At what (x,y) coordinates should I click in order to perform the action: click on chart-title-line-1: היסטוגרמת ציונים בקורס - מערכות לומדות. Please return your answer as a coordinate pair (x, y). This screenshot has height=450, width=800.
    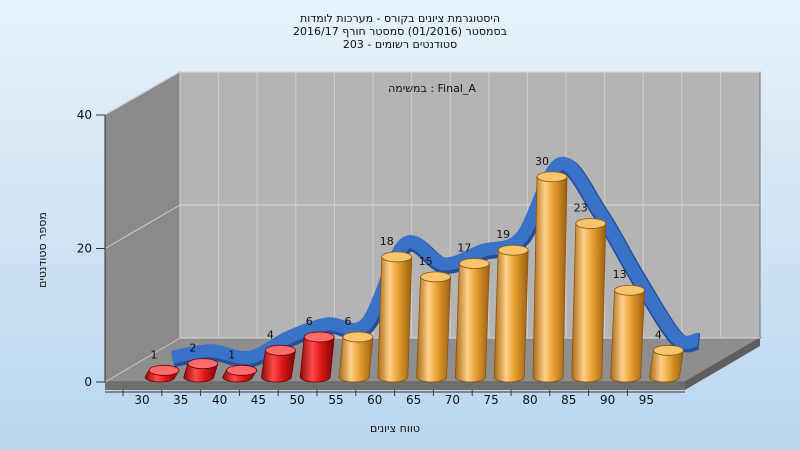
    Looking at the image, I should click on (400, 18).